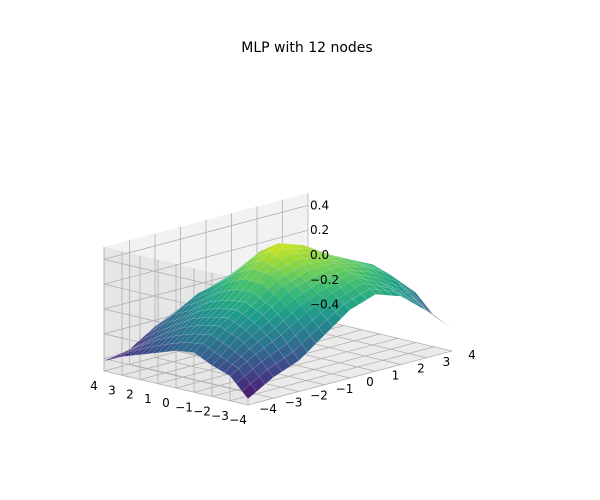 The image size is (600, 500). Describe the element at coordinates (396, 375) in the screenshot. I see `y-tick-label: 1` at that location.